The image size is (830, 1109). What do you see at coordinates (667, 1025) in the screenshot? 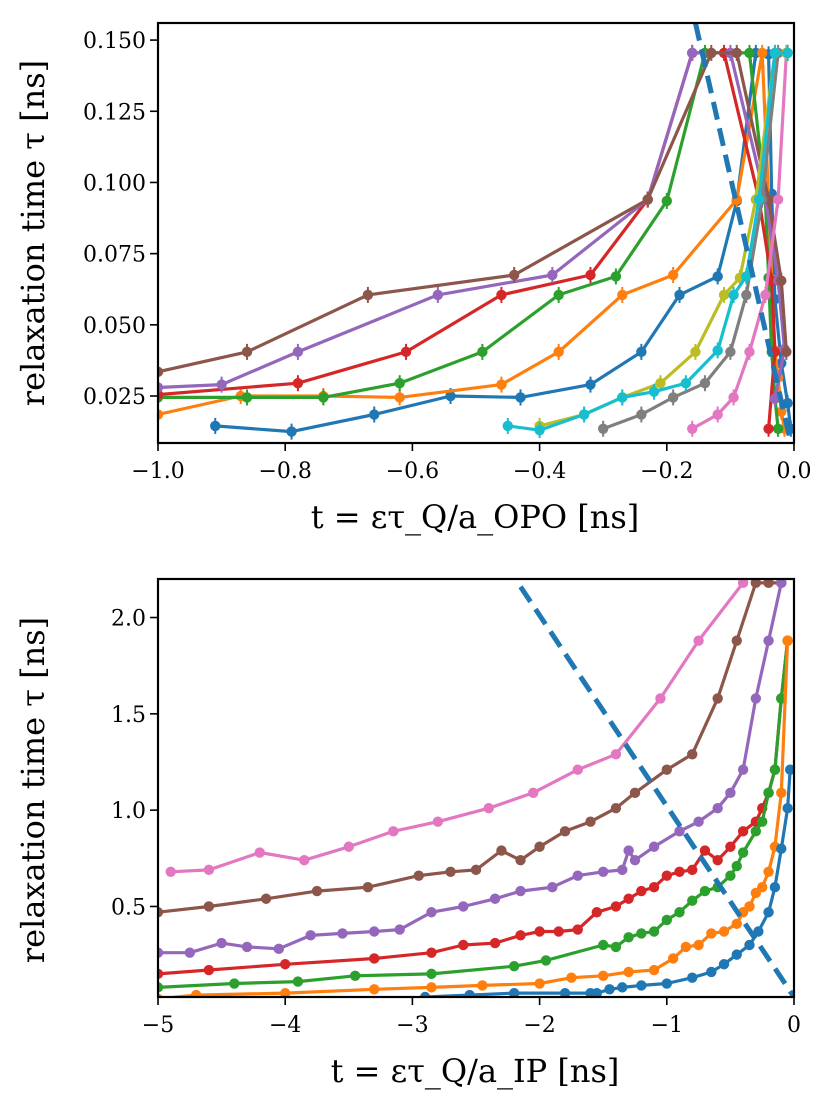
I see `bottom-x-tick-label: −1` at bounding box center [667, 1025].